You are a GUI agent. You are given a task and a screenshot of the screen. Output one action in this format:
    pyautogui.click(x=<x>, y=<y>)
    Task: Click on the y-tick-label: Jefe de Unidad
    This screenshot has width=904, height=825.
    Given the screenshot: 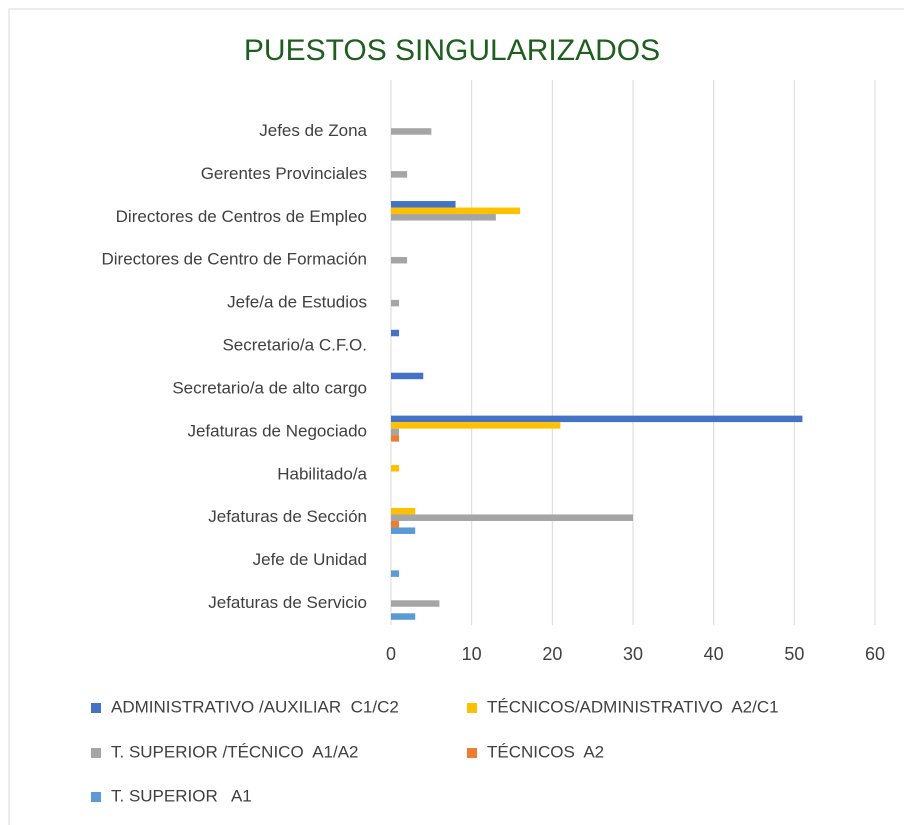 What is the action you would take?
    pyautogui.click(x=310, y=559)
    